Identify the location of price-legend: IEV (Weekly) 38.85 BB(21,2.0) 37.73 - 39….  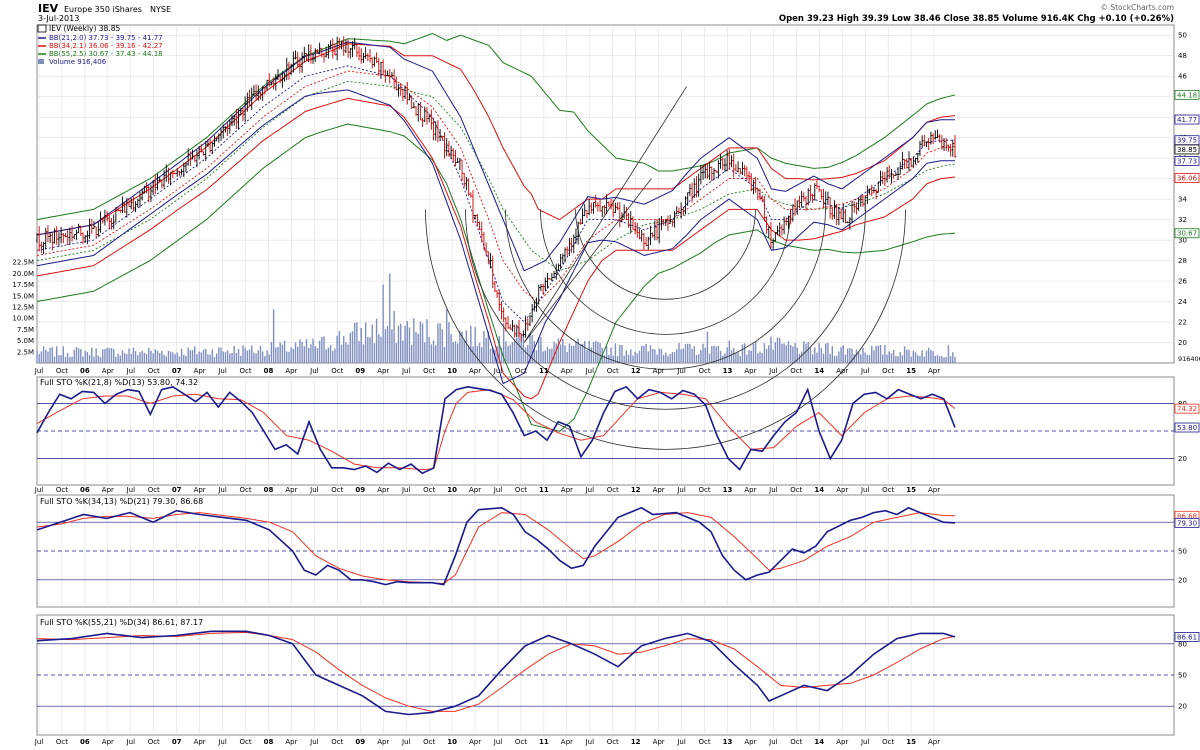
(100, 45).